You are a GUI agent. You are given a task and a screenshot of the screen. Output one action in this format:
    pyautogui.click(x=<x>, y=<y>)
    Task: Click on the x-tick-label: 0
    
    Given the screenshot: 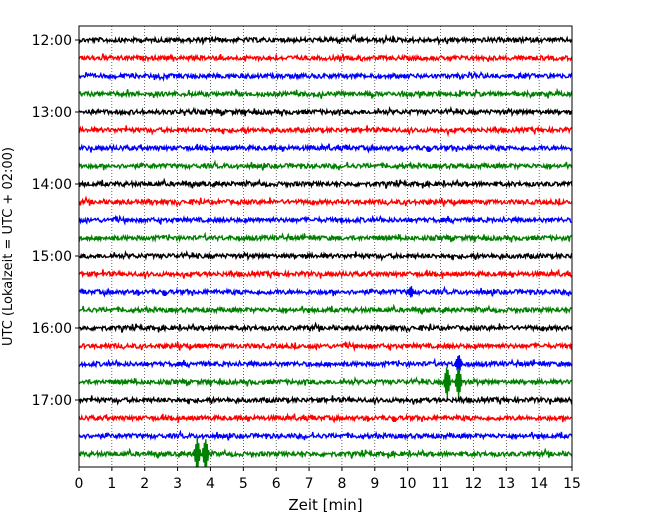 What is the action you would take?
    pyautogui.click(x=79, y=484)
    